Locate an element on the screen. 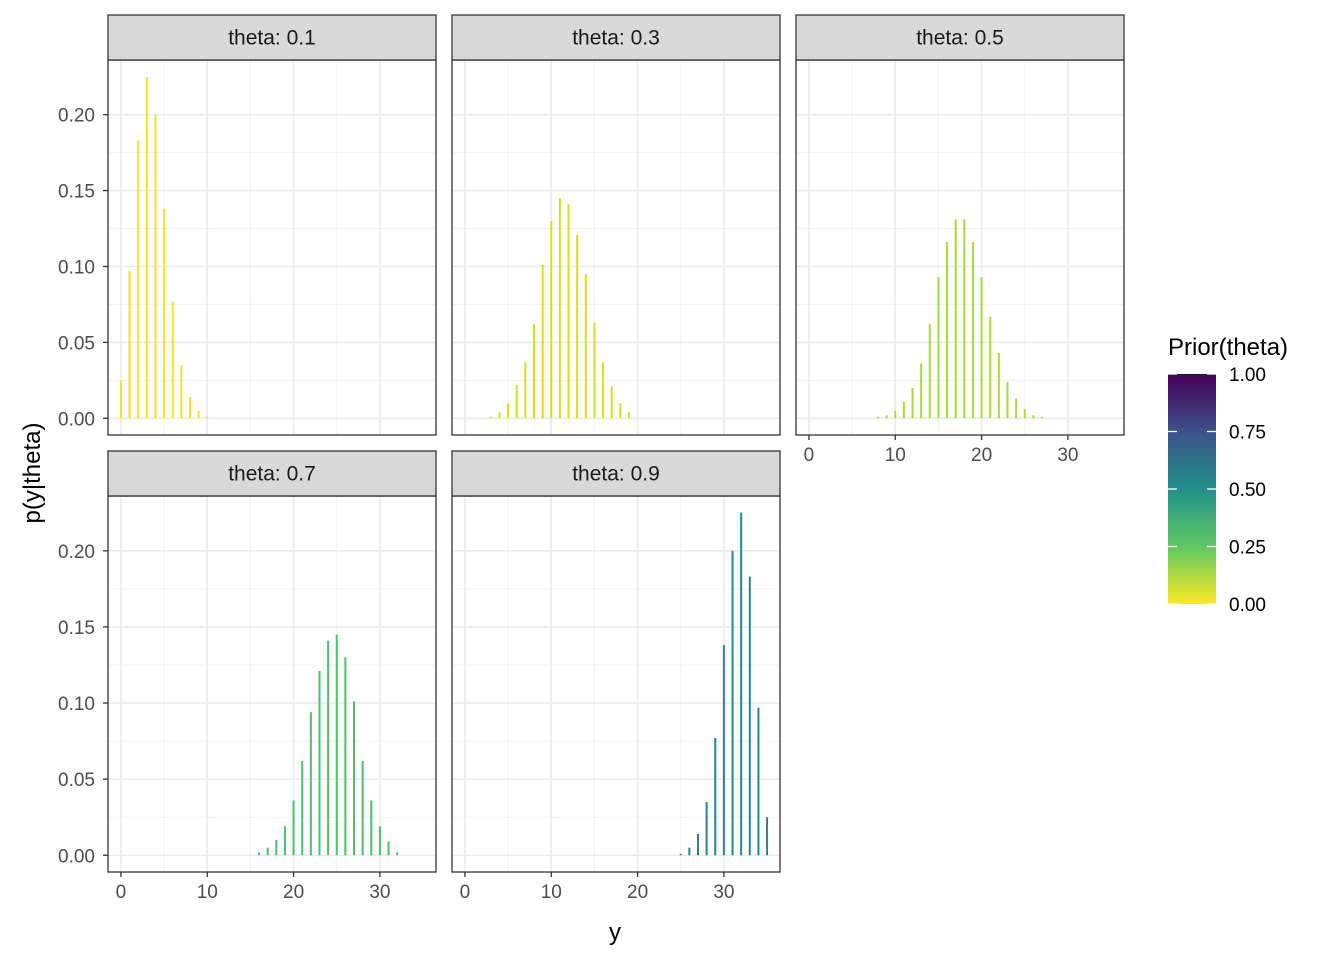 The height and width of the screenshot is (960, 1344). legend-label: 0.25 is located at coordinates (1247, 548).